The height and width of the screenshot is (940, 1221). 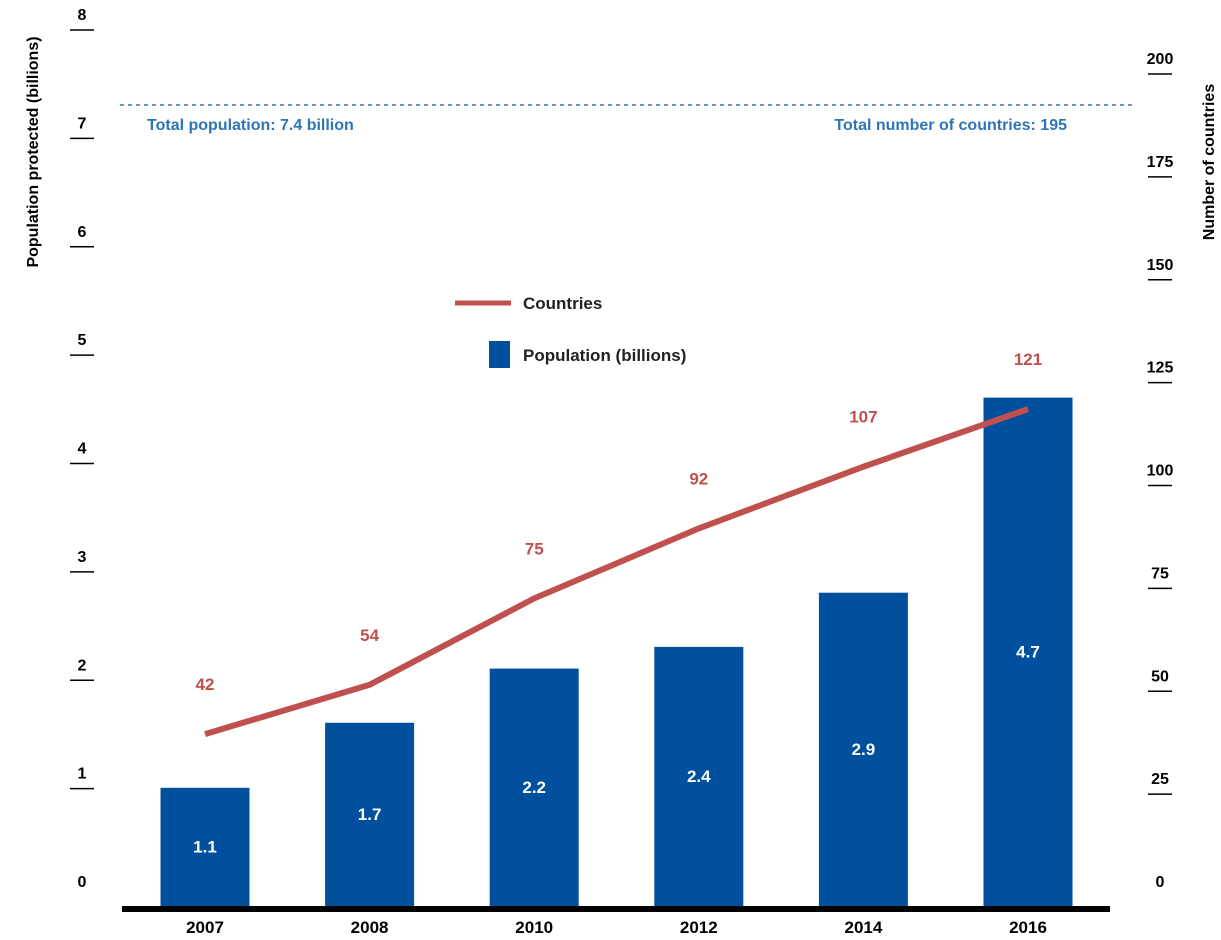 I want to click on y-left-tick-label: 2, so click(x=82, y=665).